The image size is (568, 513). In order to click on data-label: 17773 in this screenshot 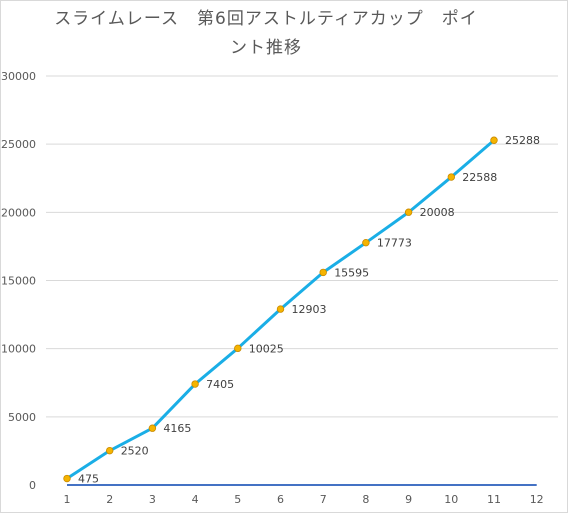, I will do `click(394, 243)`.